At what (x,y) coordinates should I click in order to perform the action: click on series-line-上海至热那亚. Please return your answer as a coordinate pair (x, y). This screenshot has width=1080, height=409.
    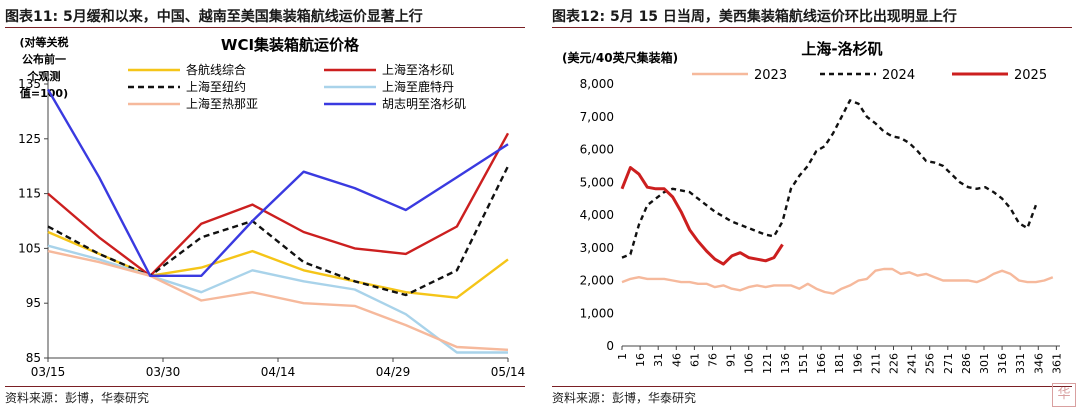
    Looking at the image, I should click on (278, 300).